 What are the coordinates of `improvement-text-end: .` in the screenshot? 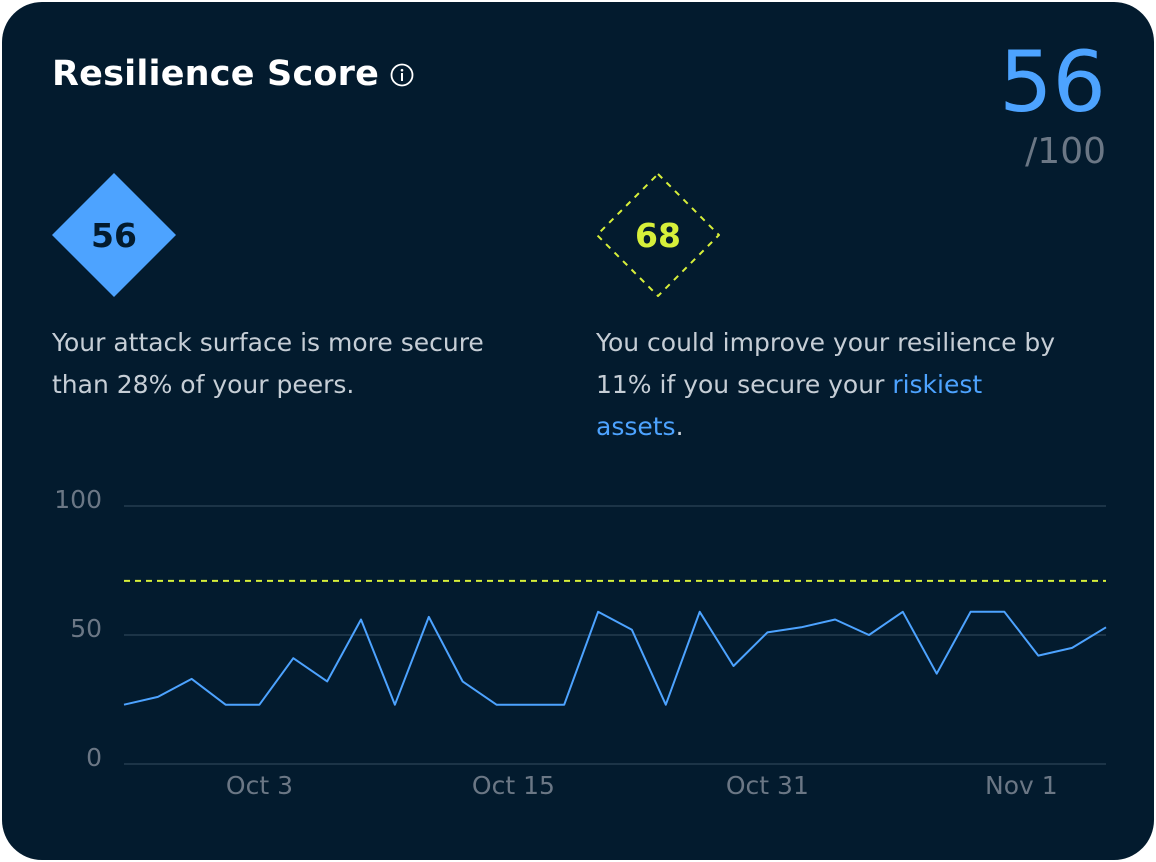 It's located at (679, 426).